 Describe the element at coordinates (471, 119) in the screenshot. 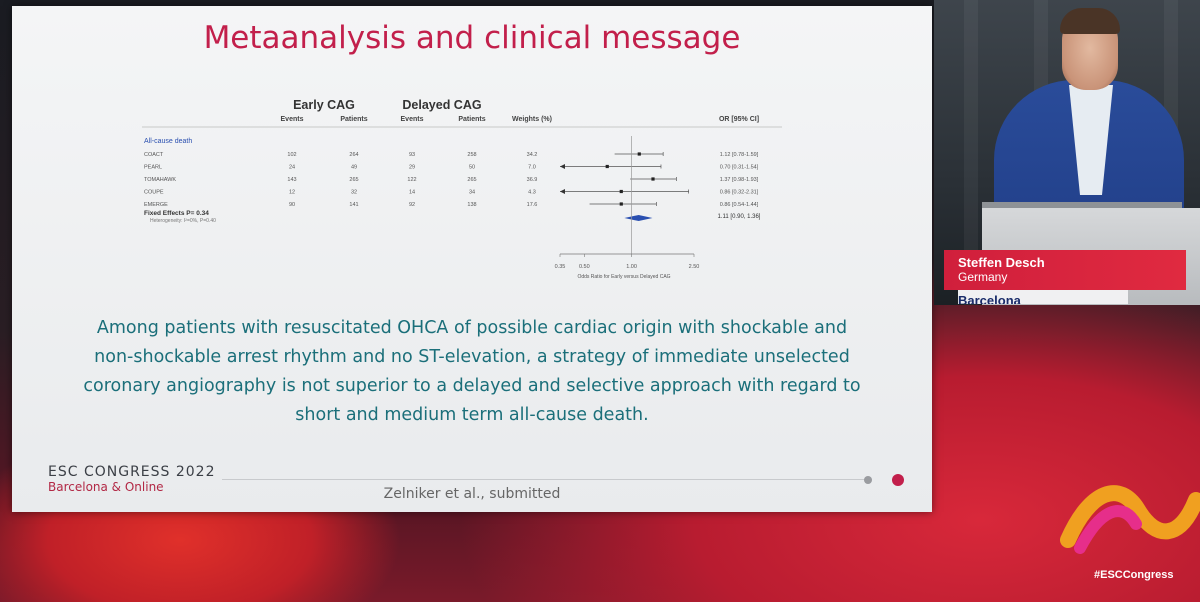

I see `header-delayed-patients: Patients` at that location.